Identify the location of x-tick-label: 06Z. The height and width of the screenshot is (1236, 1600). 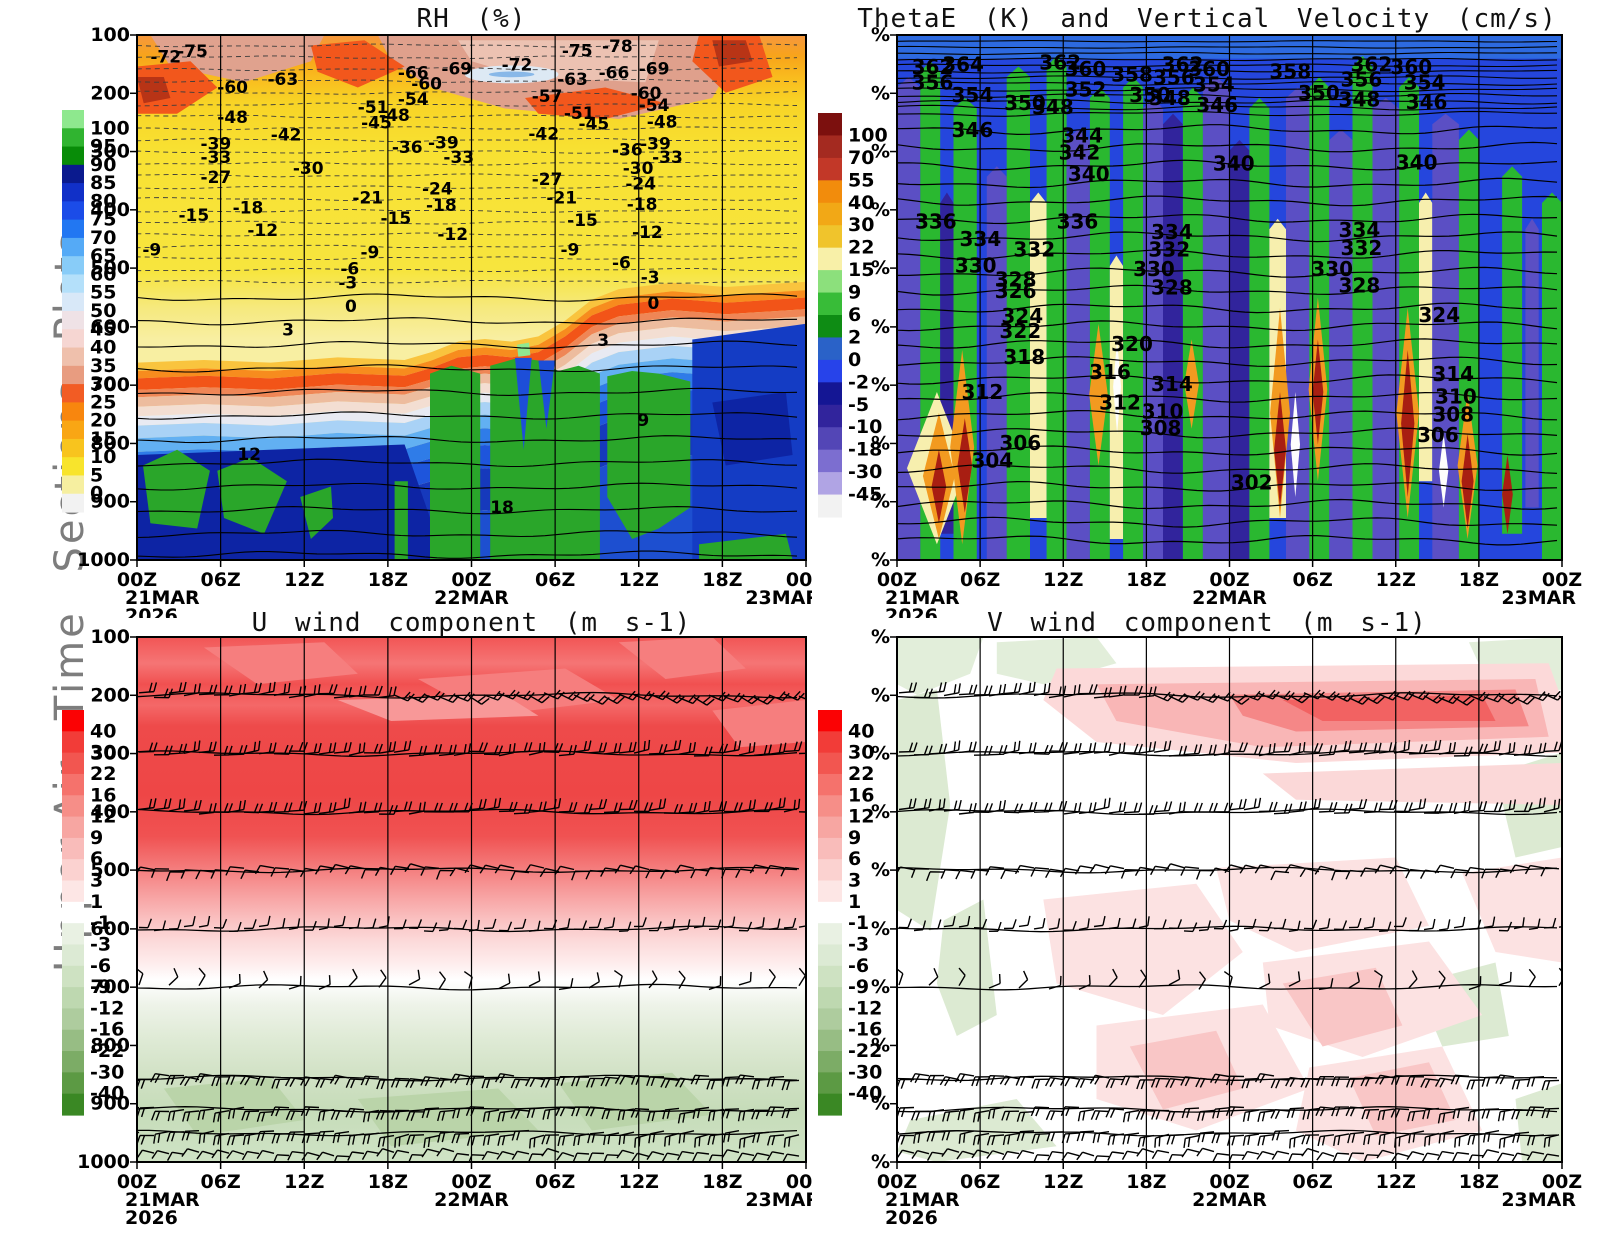
(980, 1182).